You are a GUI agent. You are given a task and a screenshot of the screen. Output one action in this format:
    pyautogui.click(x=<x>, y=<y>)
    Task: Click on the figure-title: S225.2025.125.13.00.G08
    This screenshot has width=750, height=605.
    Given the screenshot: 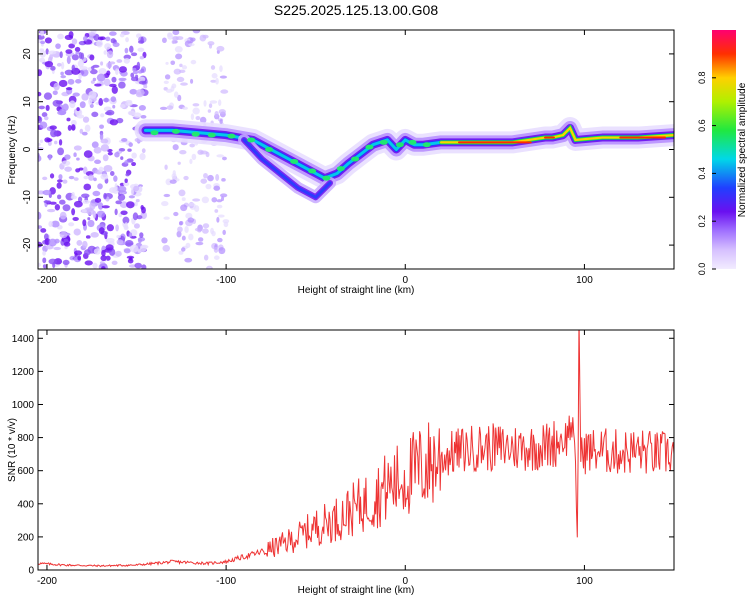 What is the action you would take?
    pyautogui.click(x=356, y=10)
    